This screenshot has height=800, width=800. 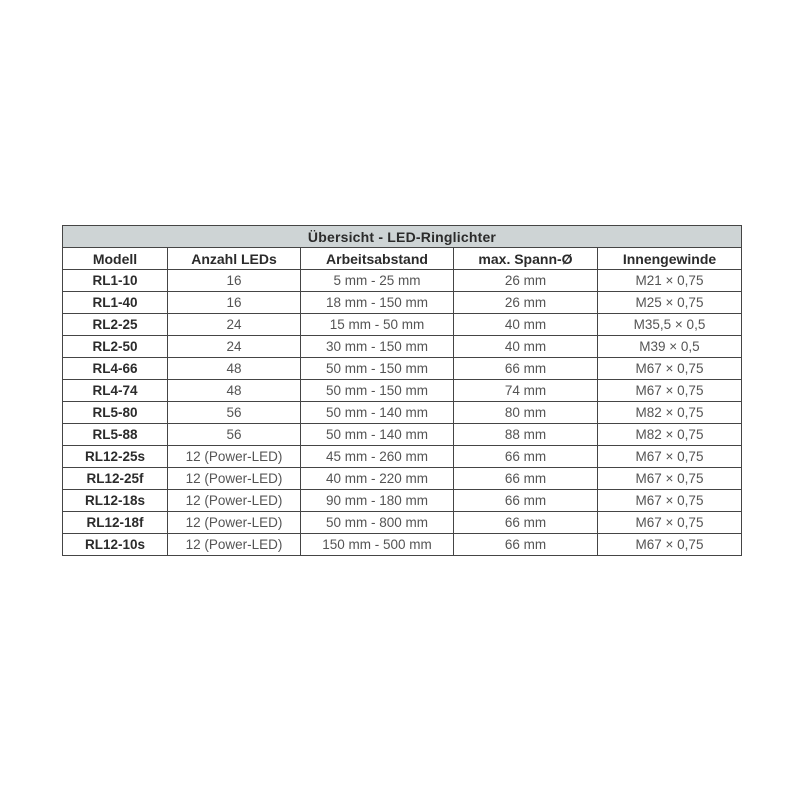 I want to click on data-cell: 18 mm - 150 mm, so click(x=377, y=302).